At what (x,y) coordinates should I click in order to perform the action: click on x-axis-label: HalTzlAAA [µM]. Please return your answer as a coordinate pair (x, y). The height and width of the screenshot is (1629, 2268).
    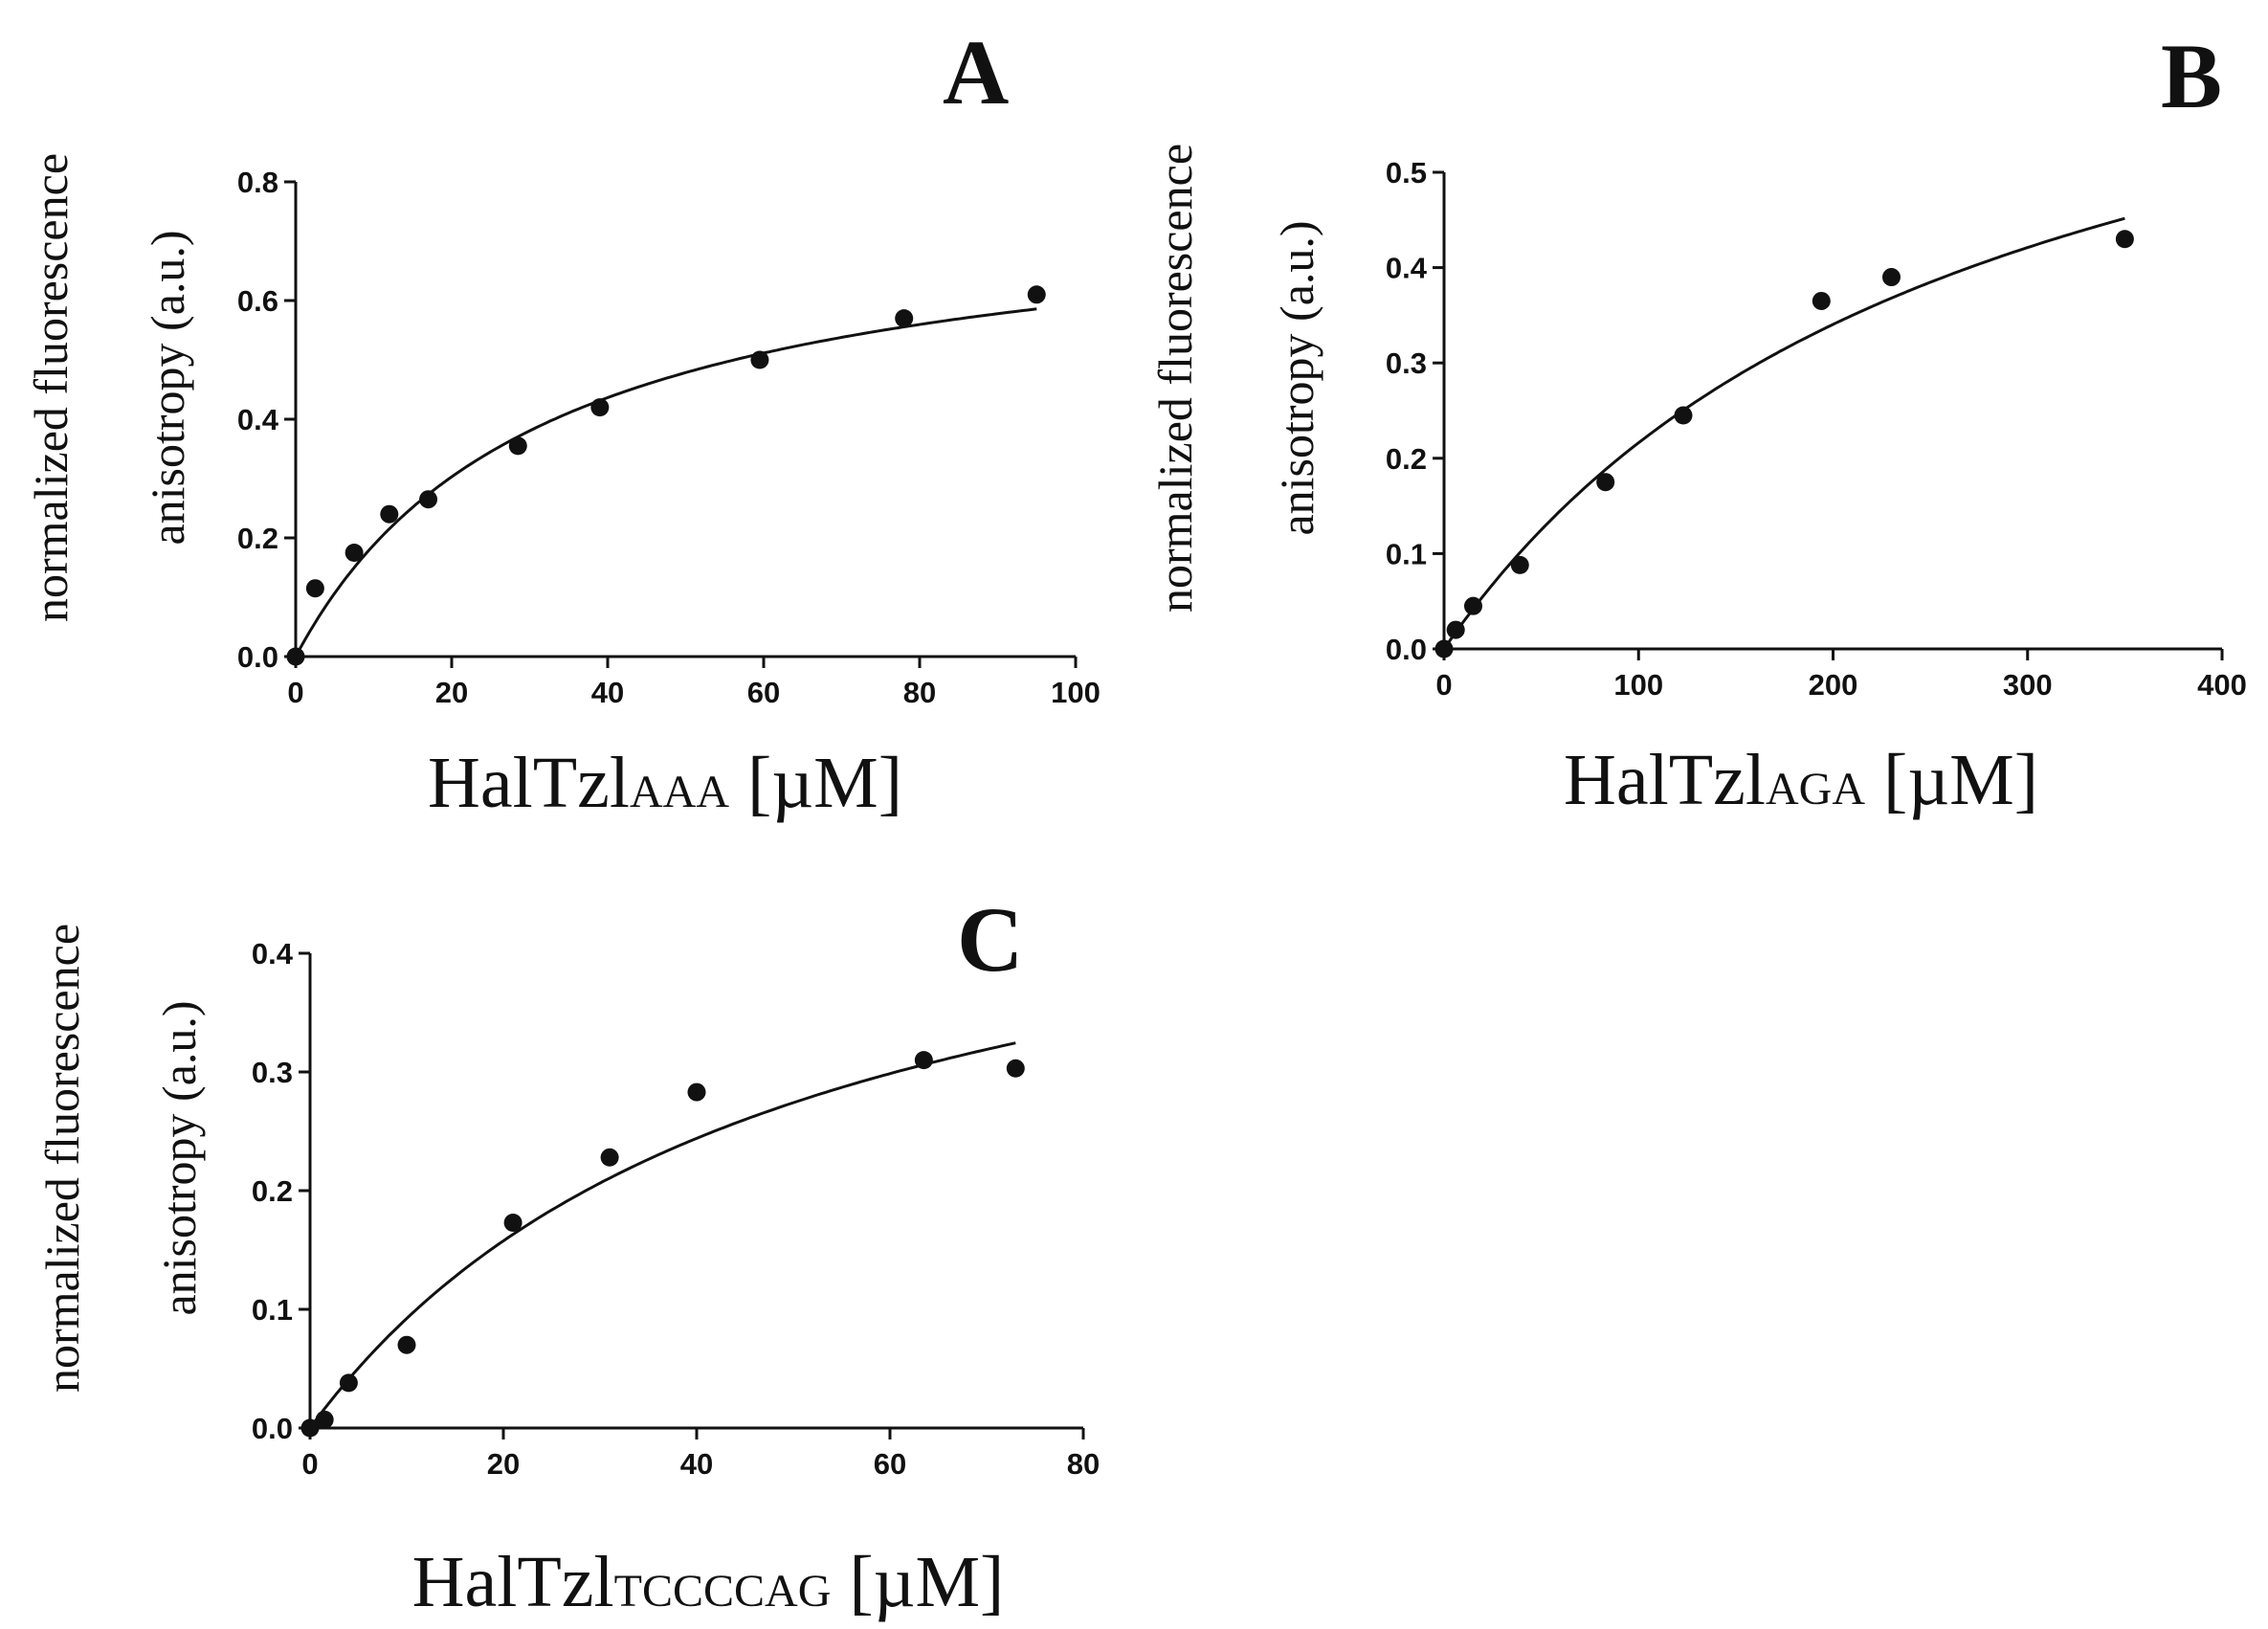
    Looking at the image, I should click on (665, 783).